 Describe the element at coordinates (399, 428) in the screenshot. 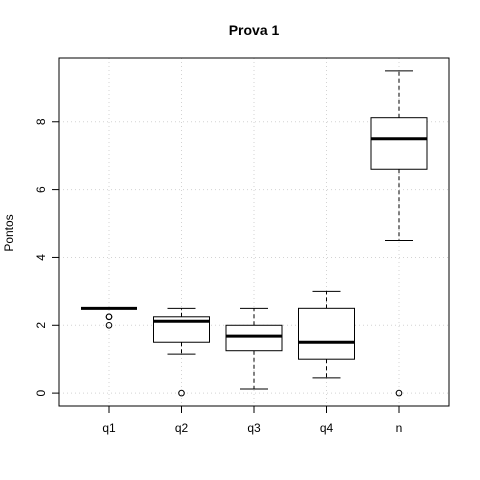

I see `x-tick-label: n` at that location.